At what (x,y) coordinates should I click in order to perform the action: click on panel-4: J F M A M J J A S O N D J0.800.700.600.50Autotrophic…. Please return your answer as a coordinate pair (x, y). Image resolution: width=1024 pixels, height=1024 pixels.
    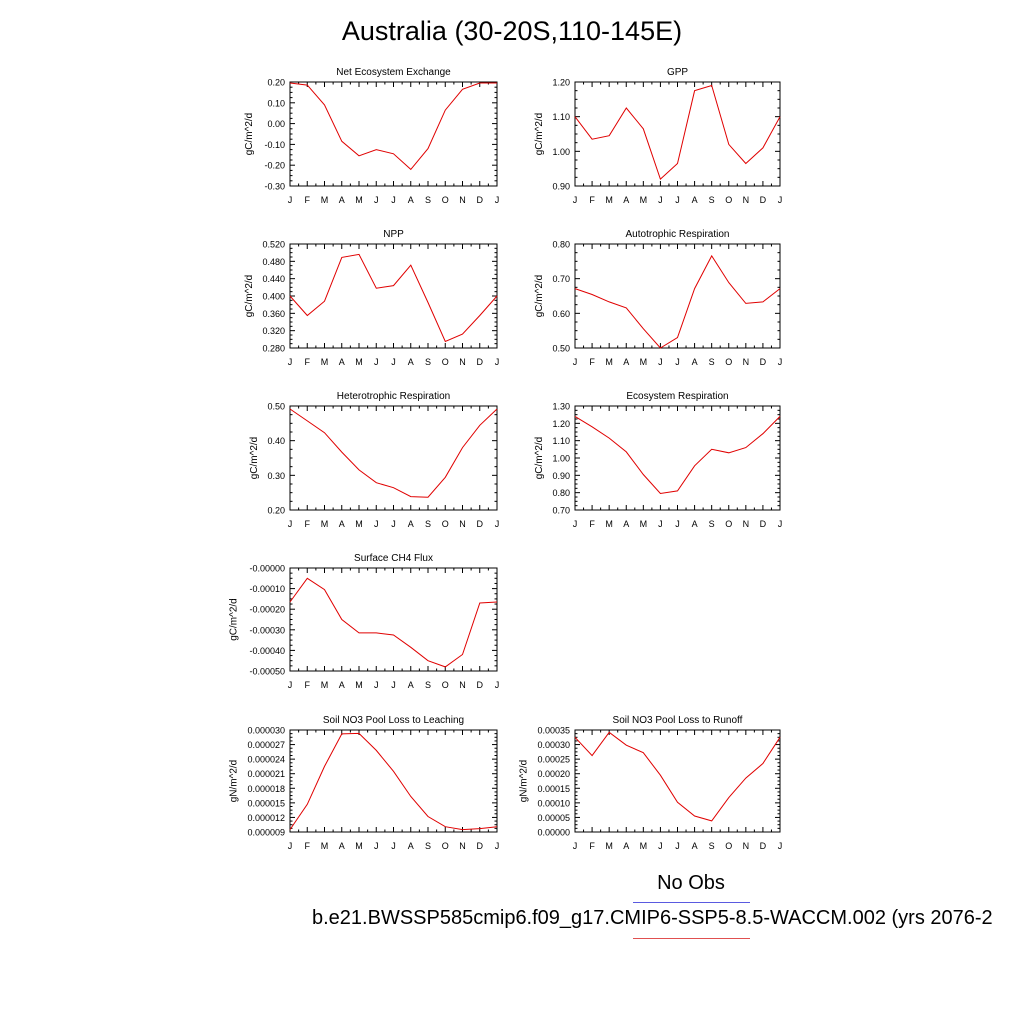
    Looking at the image, I should click on (658, 298).